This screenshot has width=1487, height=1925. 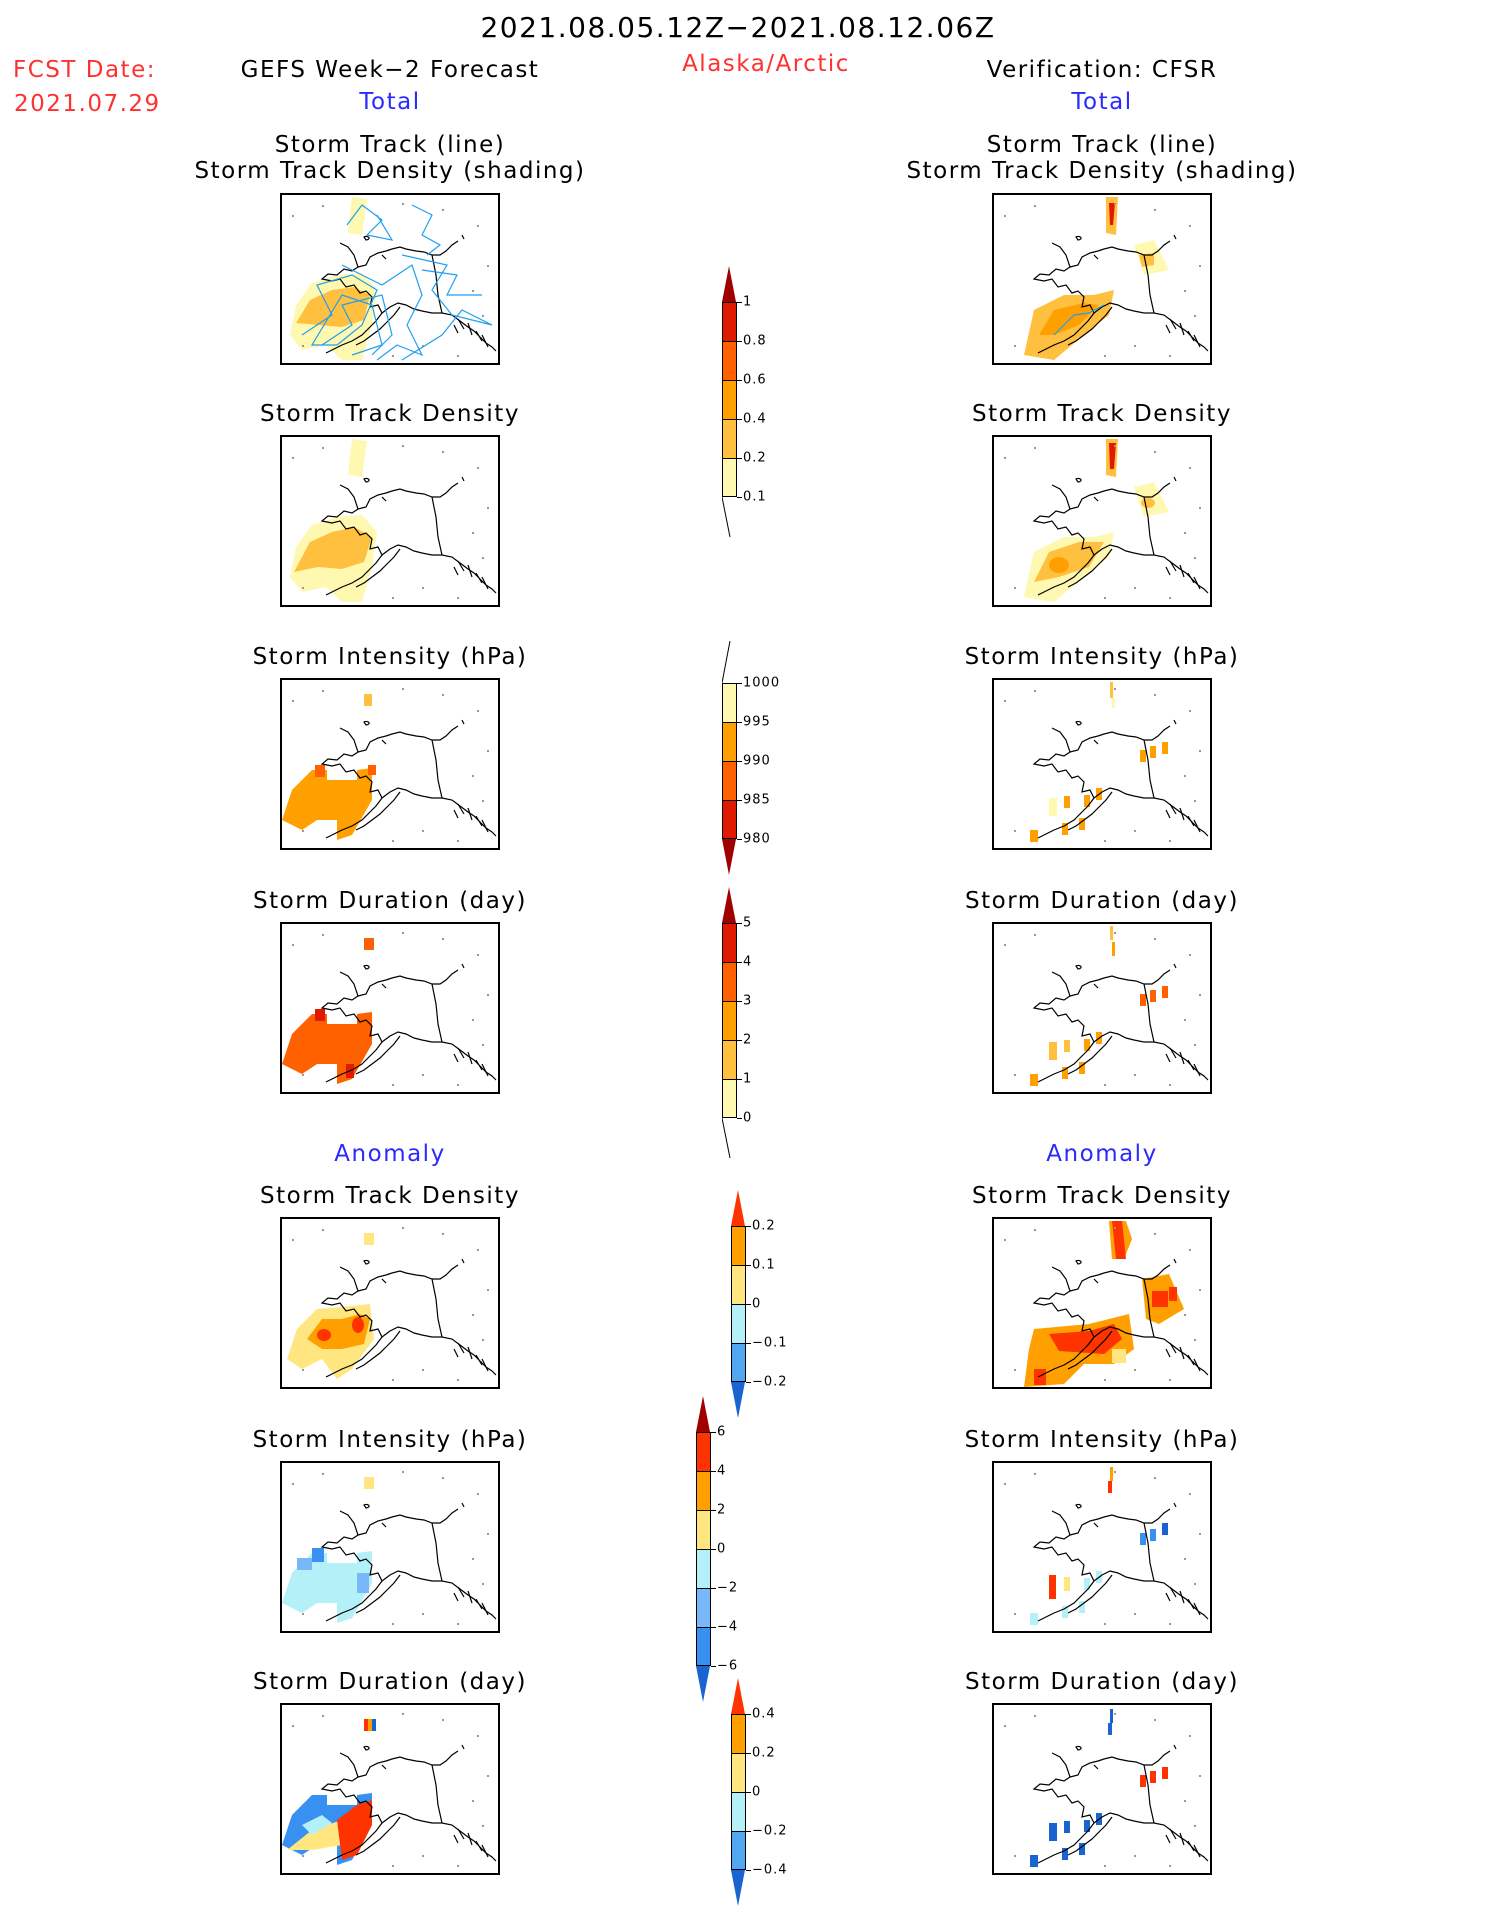 I want to click on forecast-title: GEFS Week−2 Forecast, so click(x=390, y=70).